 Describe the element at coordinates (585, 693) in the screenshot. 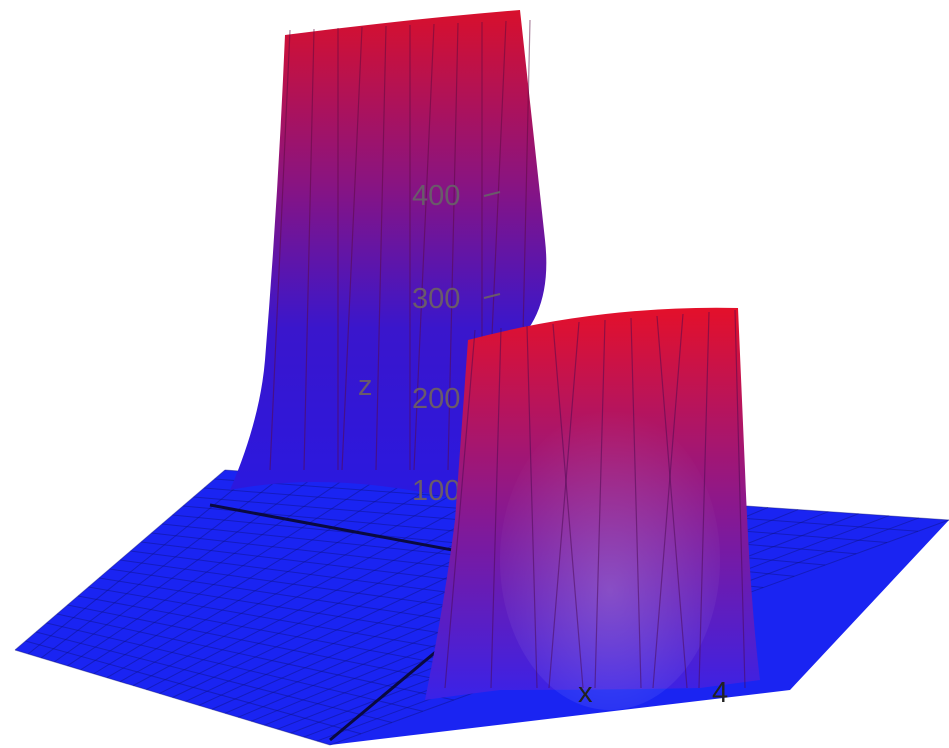

I see `x-axis-label: x` at that location.